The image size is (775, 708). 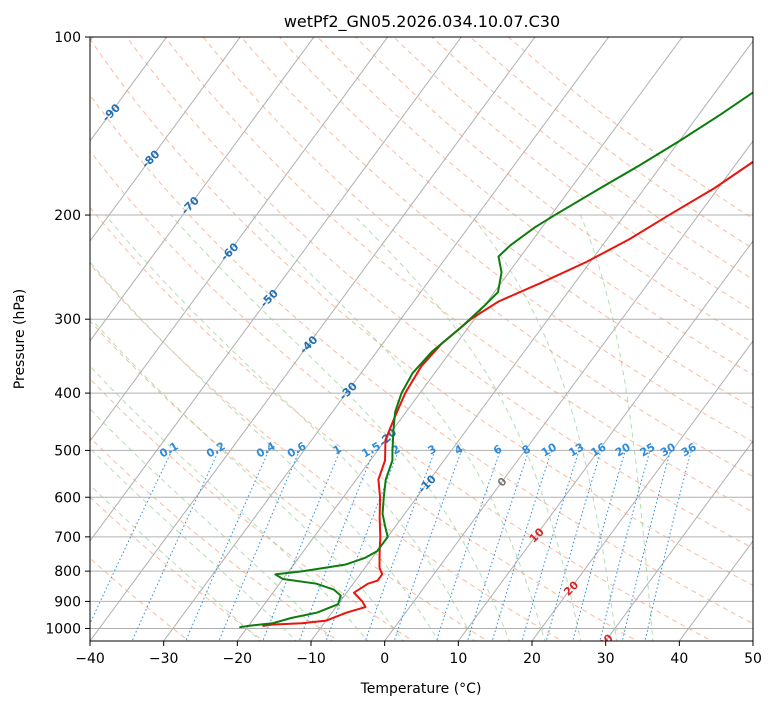 I want to click on x-axis: −40 −30 −20 −10 0 10 20 30 40 50, so click(x=418, y=654).